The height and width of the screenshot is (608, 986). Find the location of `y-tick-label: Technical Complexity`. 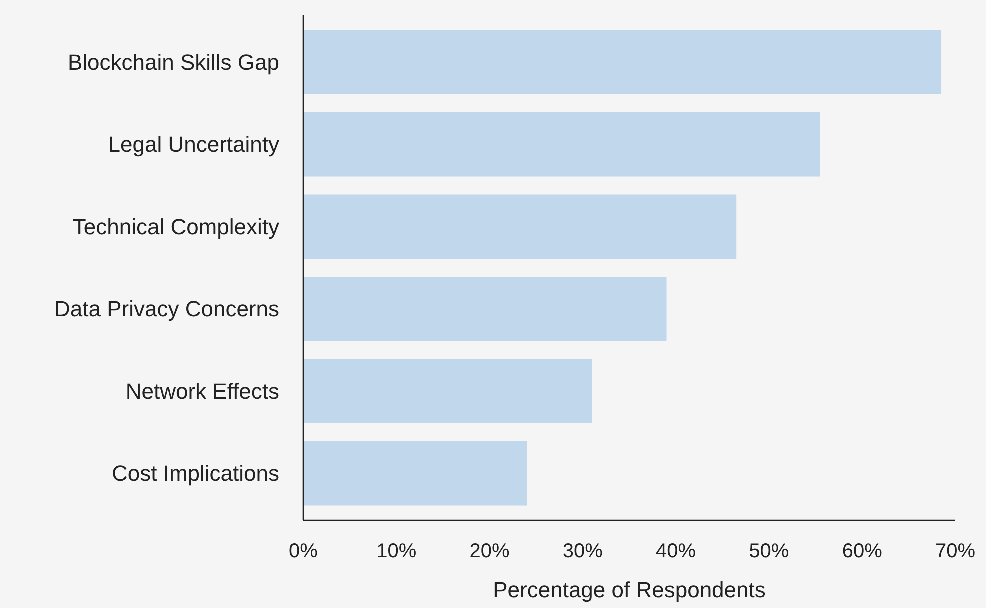

y-tick-label: Technical Complexity is located at coordinates (176, 227).